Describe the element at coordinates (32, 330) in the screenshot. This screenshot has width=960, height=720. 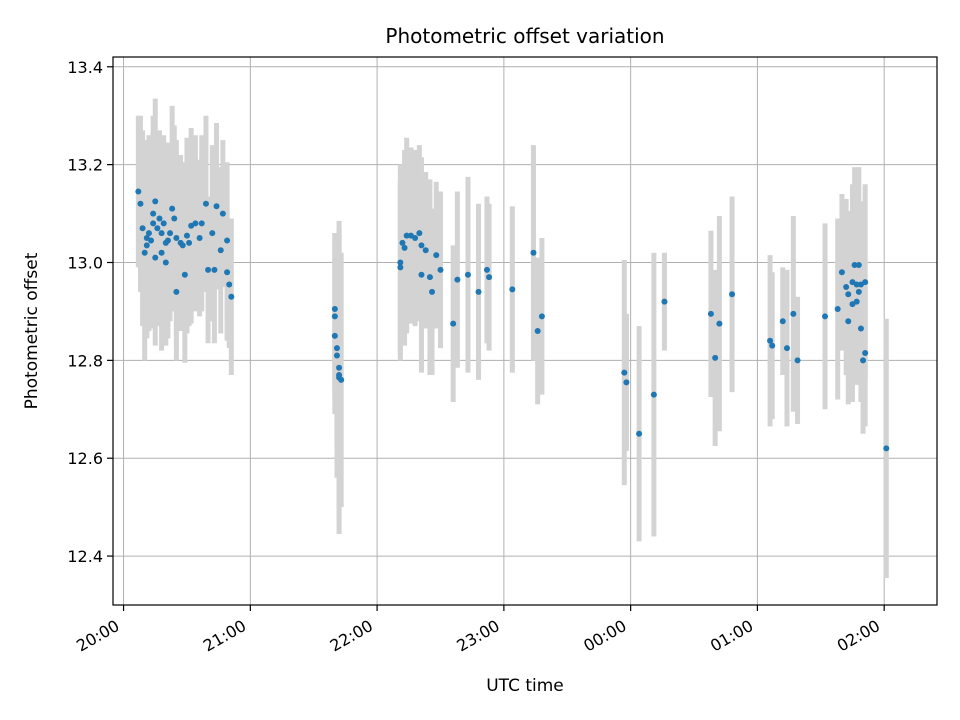
I see `y-axis-label: Photometric offset` at that location.